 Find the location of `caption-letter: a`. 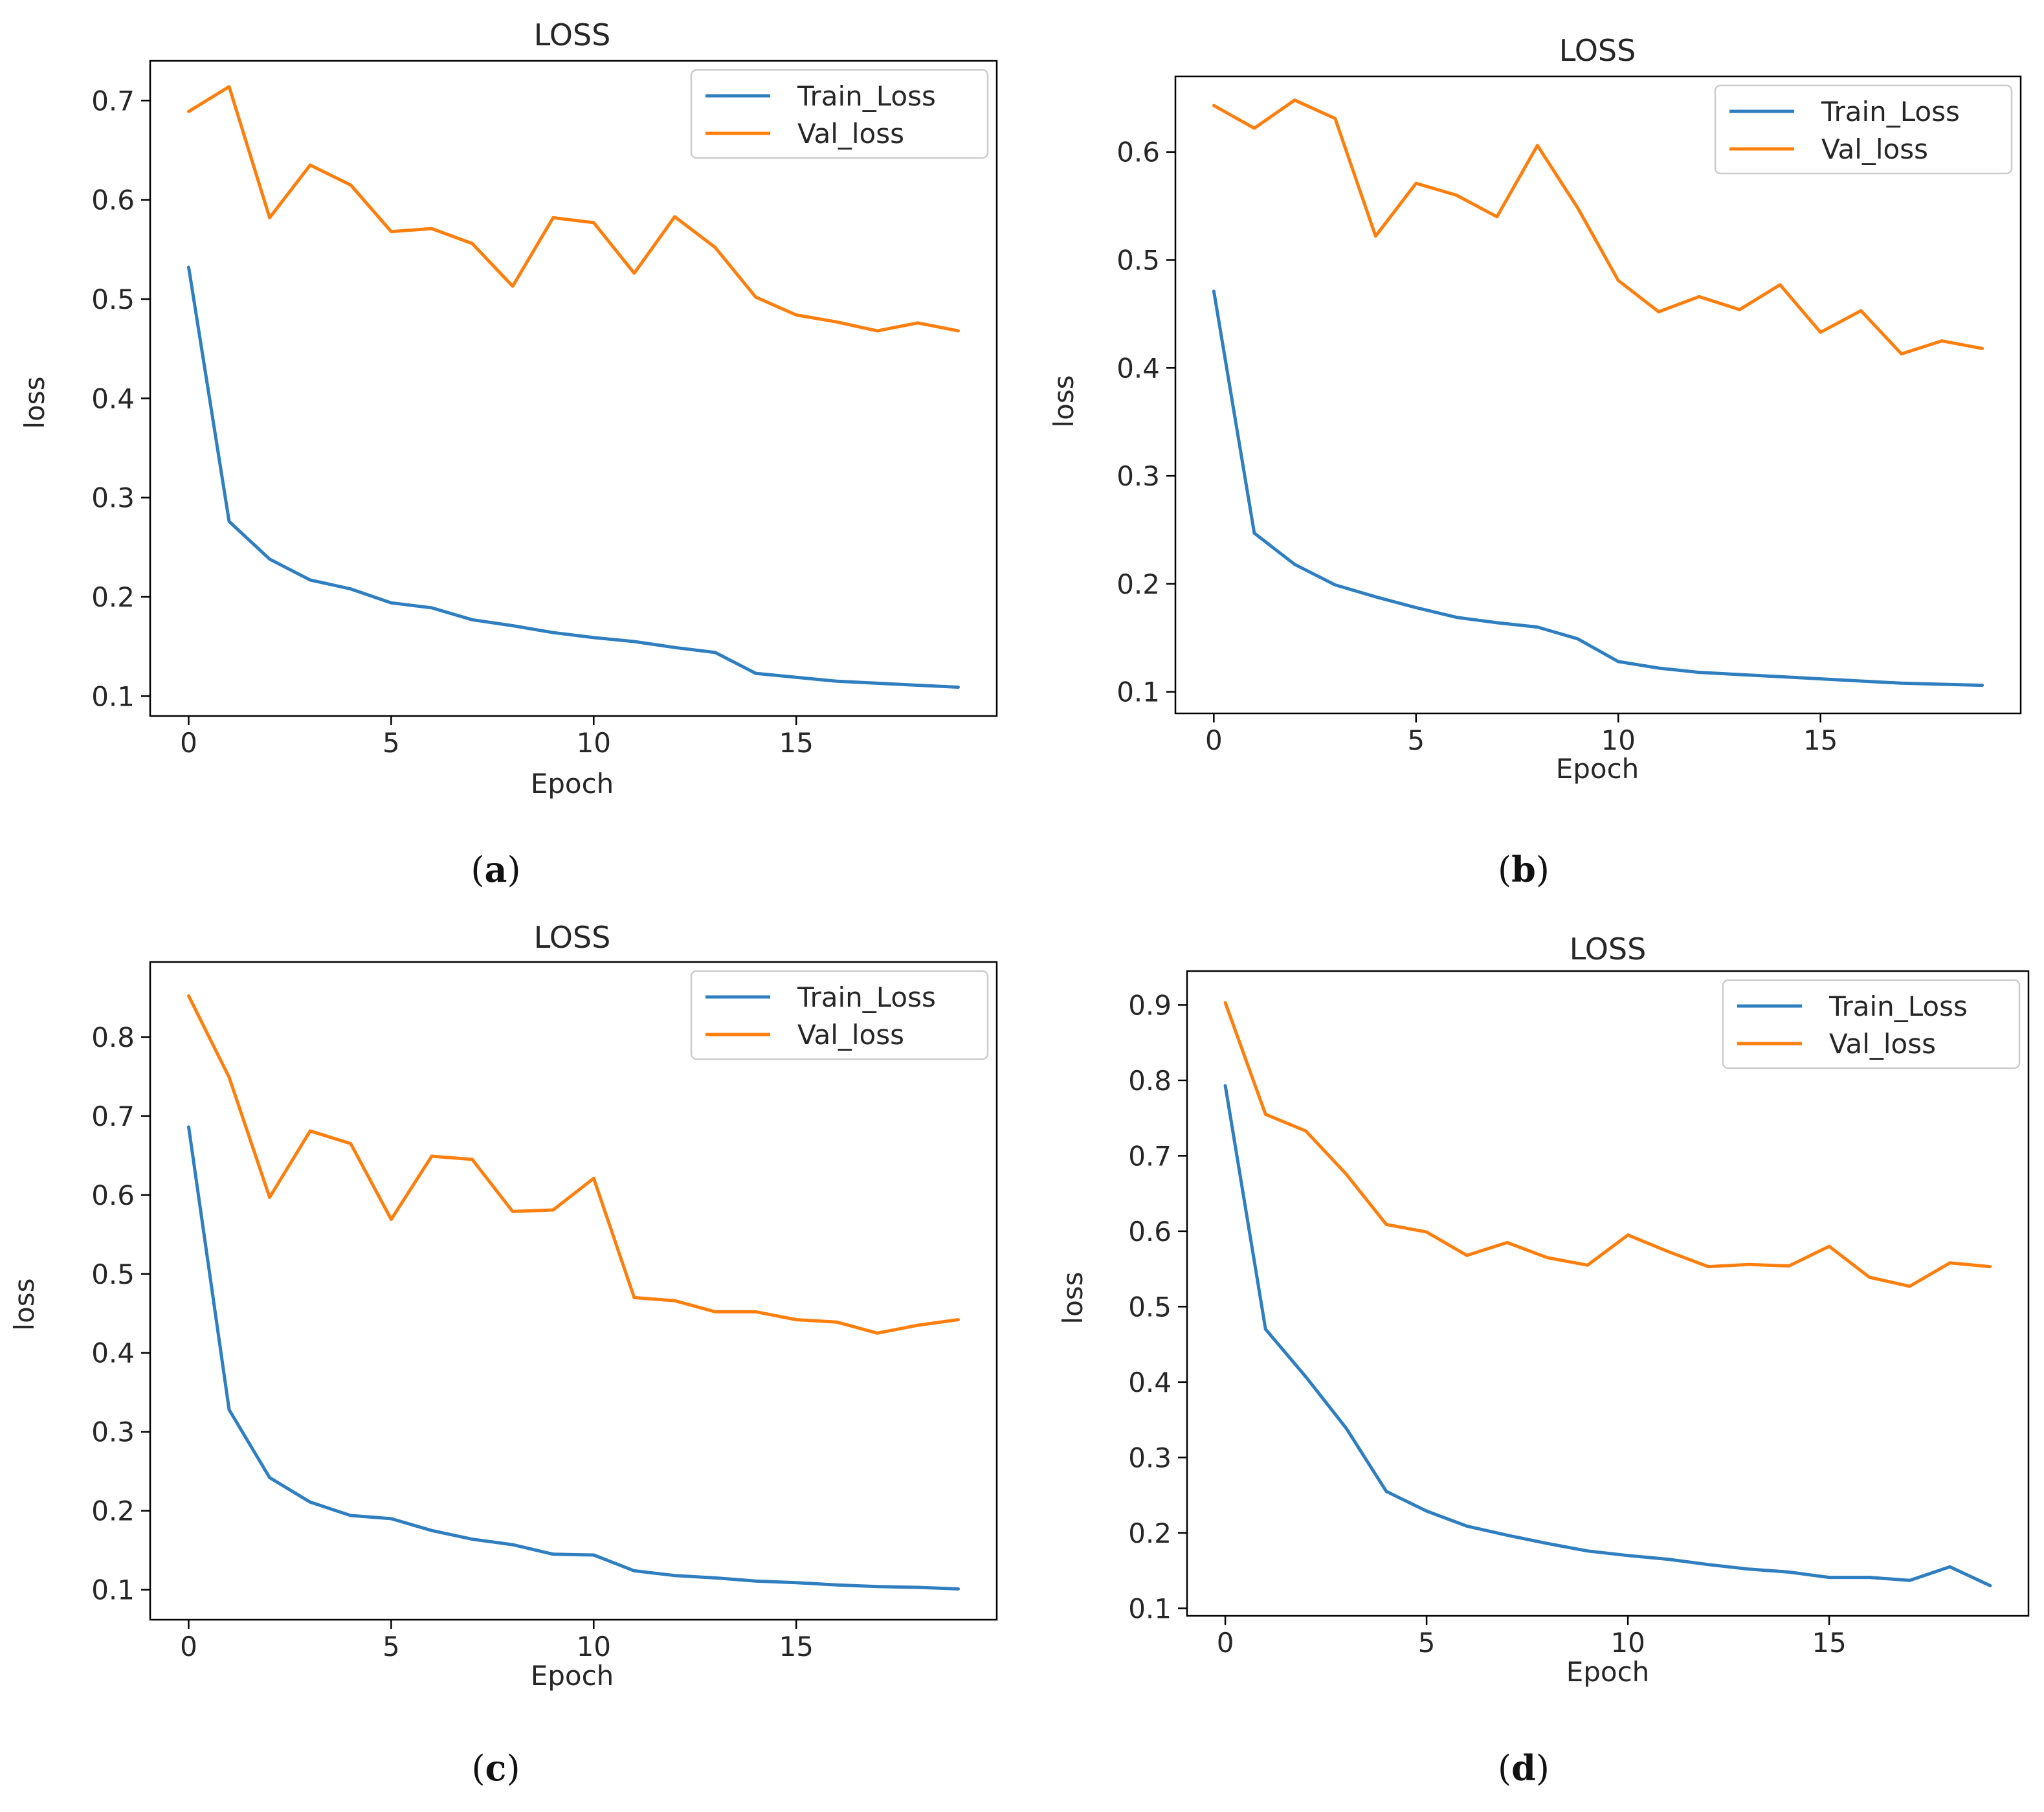

caption-letter: a is located at coordinates (496, 870).